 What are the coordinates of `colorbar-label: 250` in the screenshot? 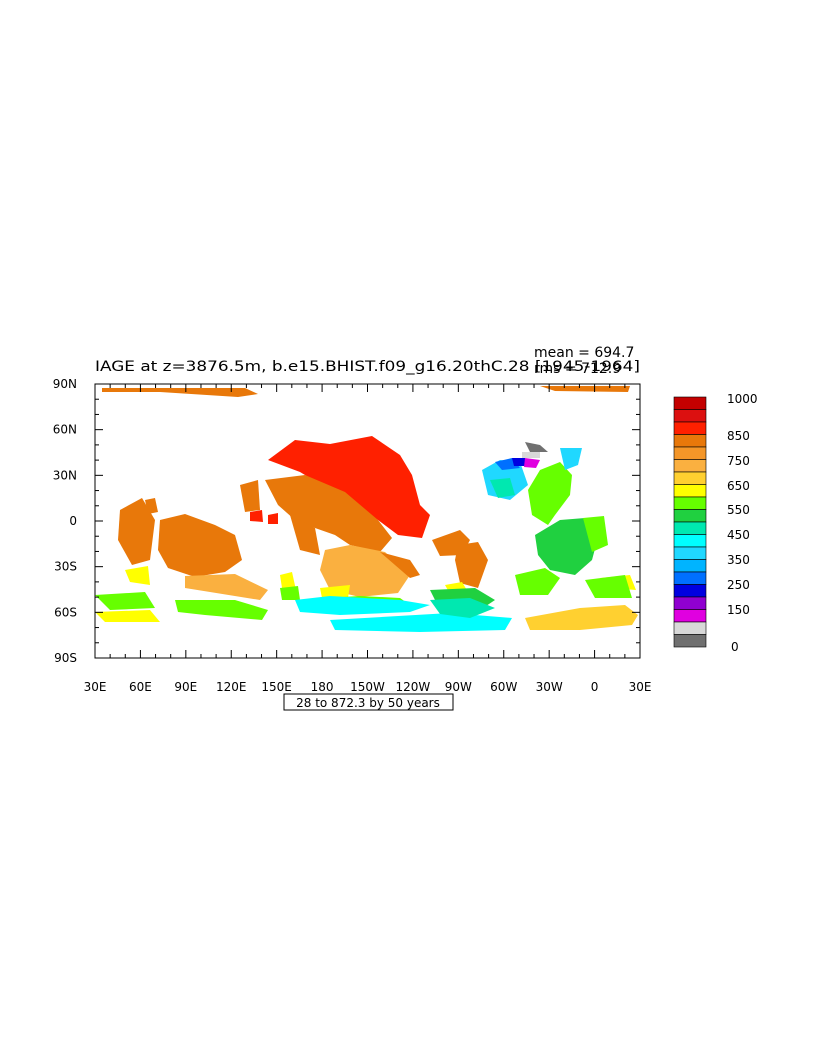 It's located at (738, 585).